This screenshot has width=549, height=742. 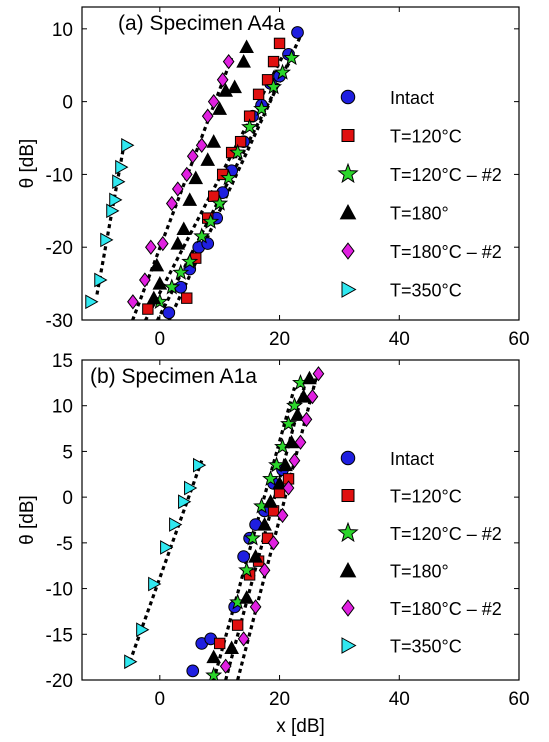 What do you see at coordinates (300, 726) in the screenshot?
I see `x-axis-label: x [dB]` at bounding box center [300, 726].